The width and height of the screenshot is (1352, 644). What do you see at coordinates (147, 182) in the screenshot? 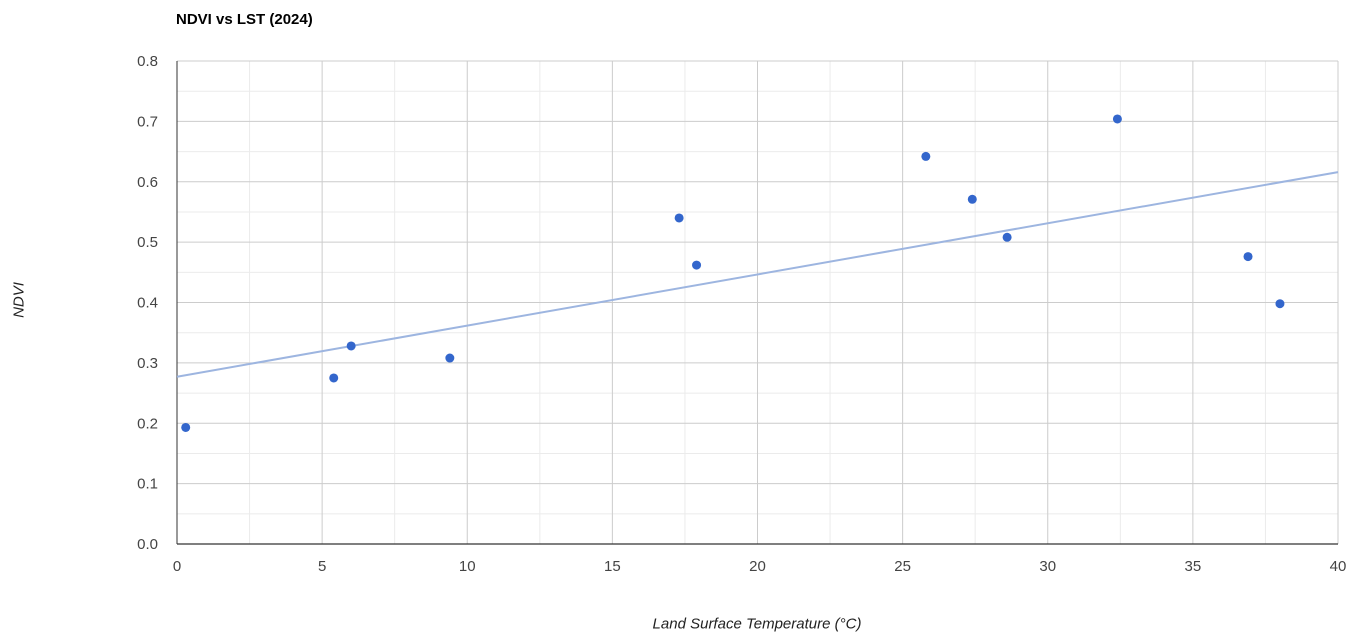
I see `y-tick-label: 0.6` at bounding box center [147, 182].